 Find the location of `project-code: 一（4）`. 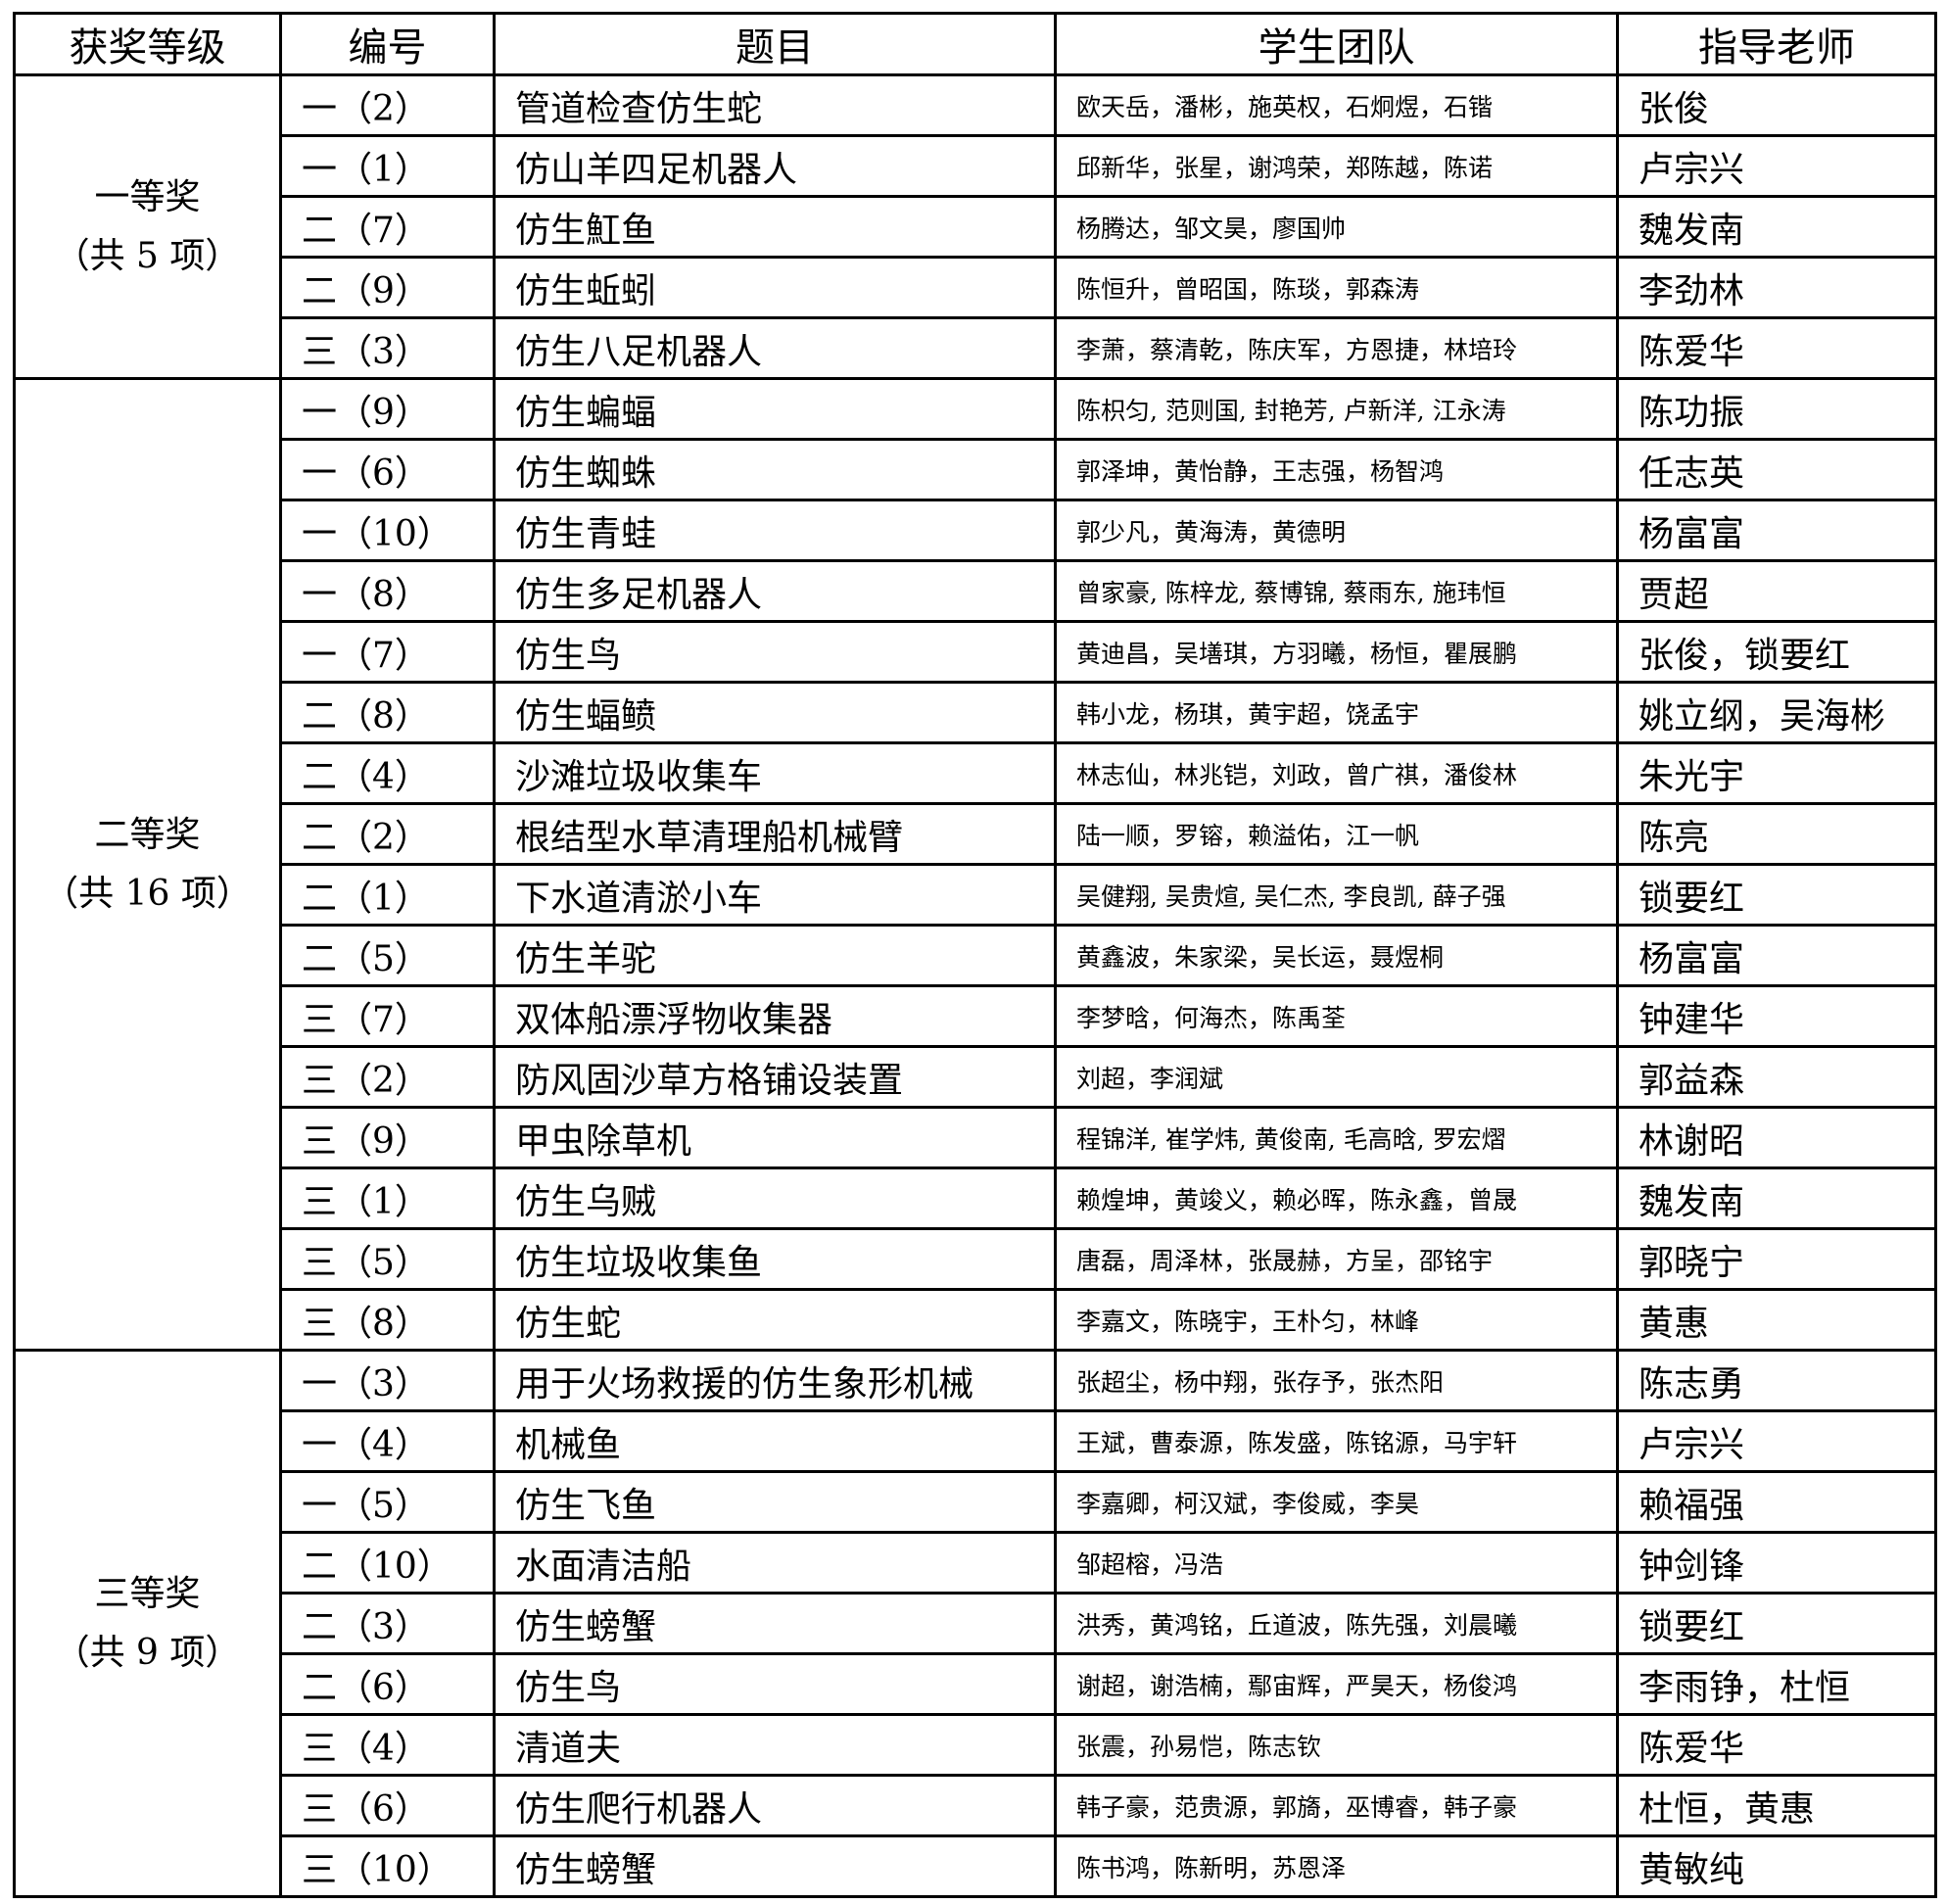

project-code: 一（4） is located at coordinates (387, 1441).